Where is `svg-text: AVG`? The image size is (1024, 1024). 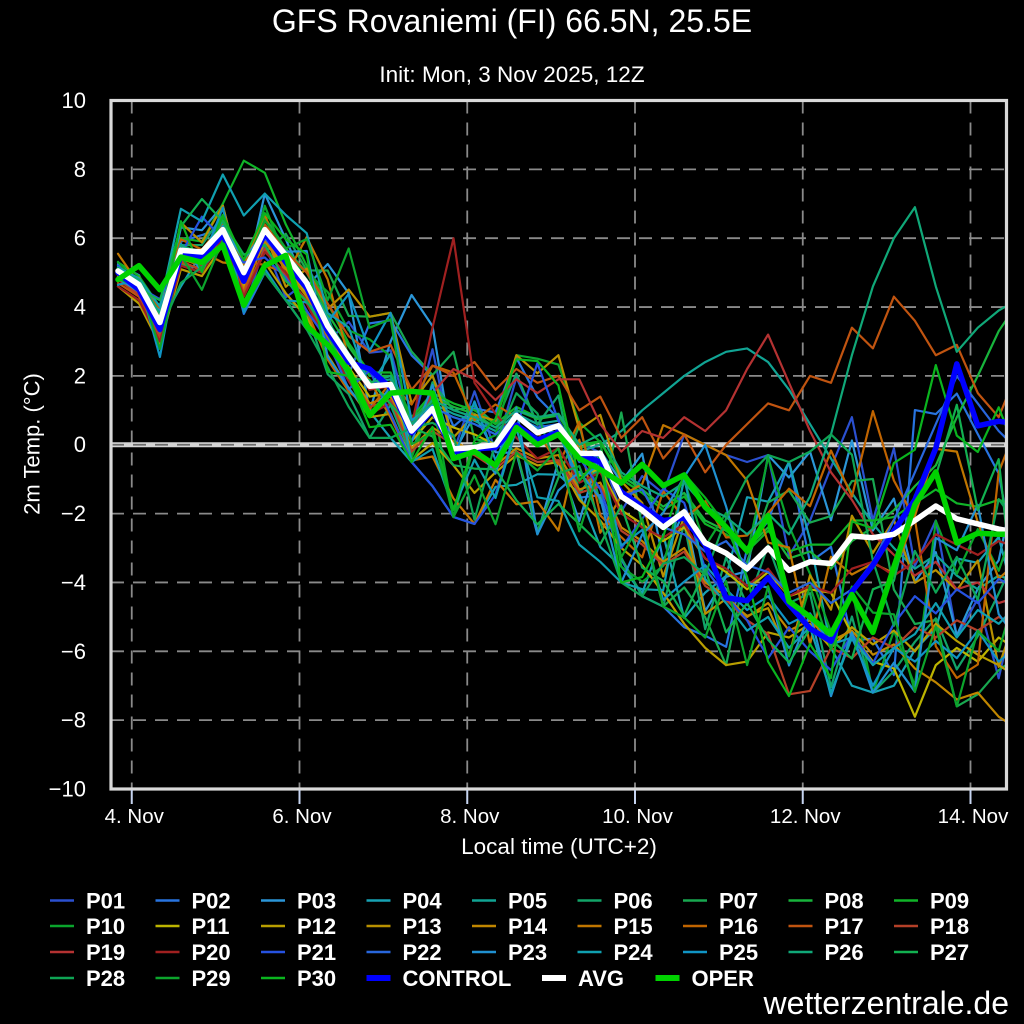 svg-text: AVG is located at coordinates (601, 978).